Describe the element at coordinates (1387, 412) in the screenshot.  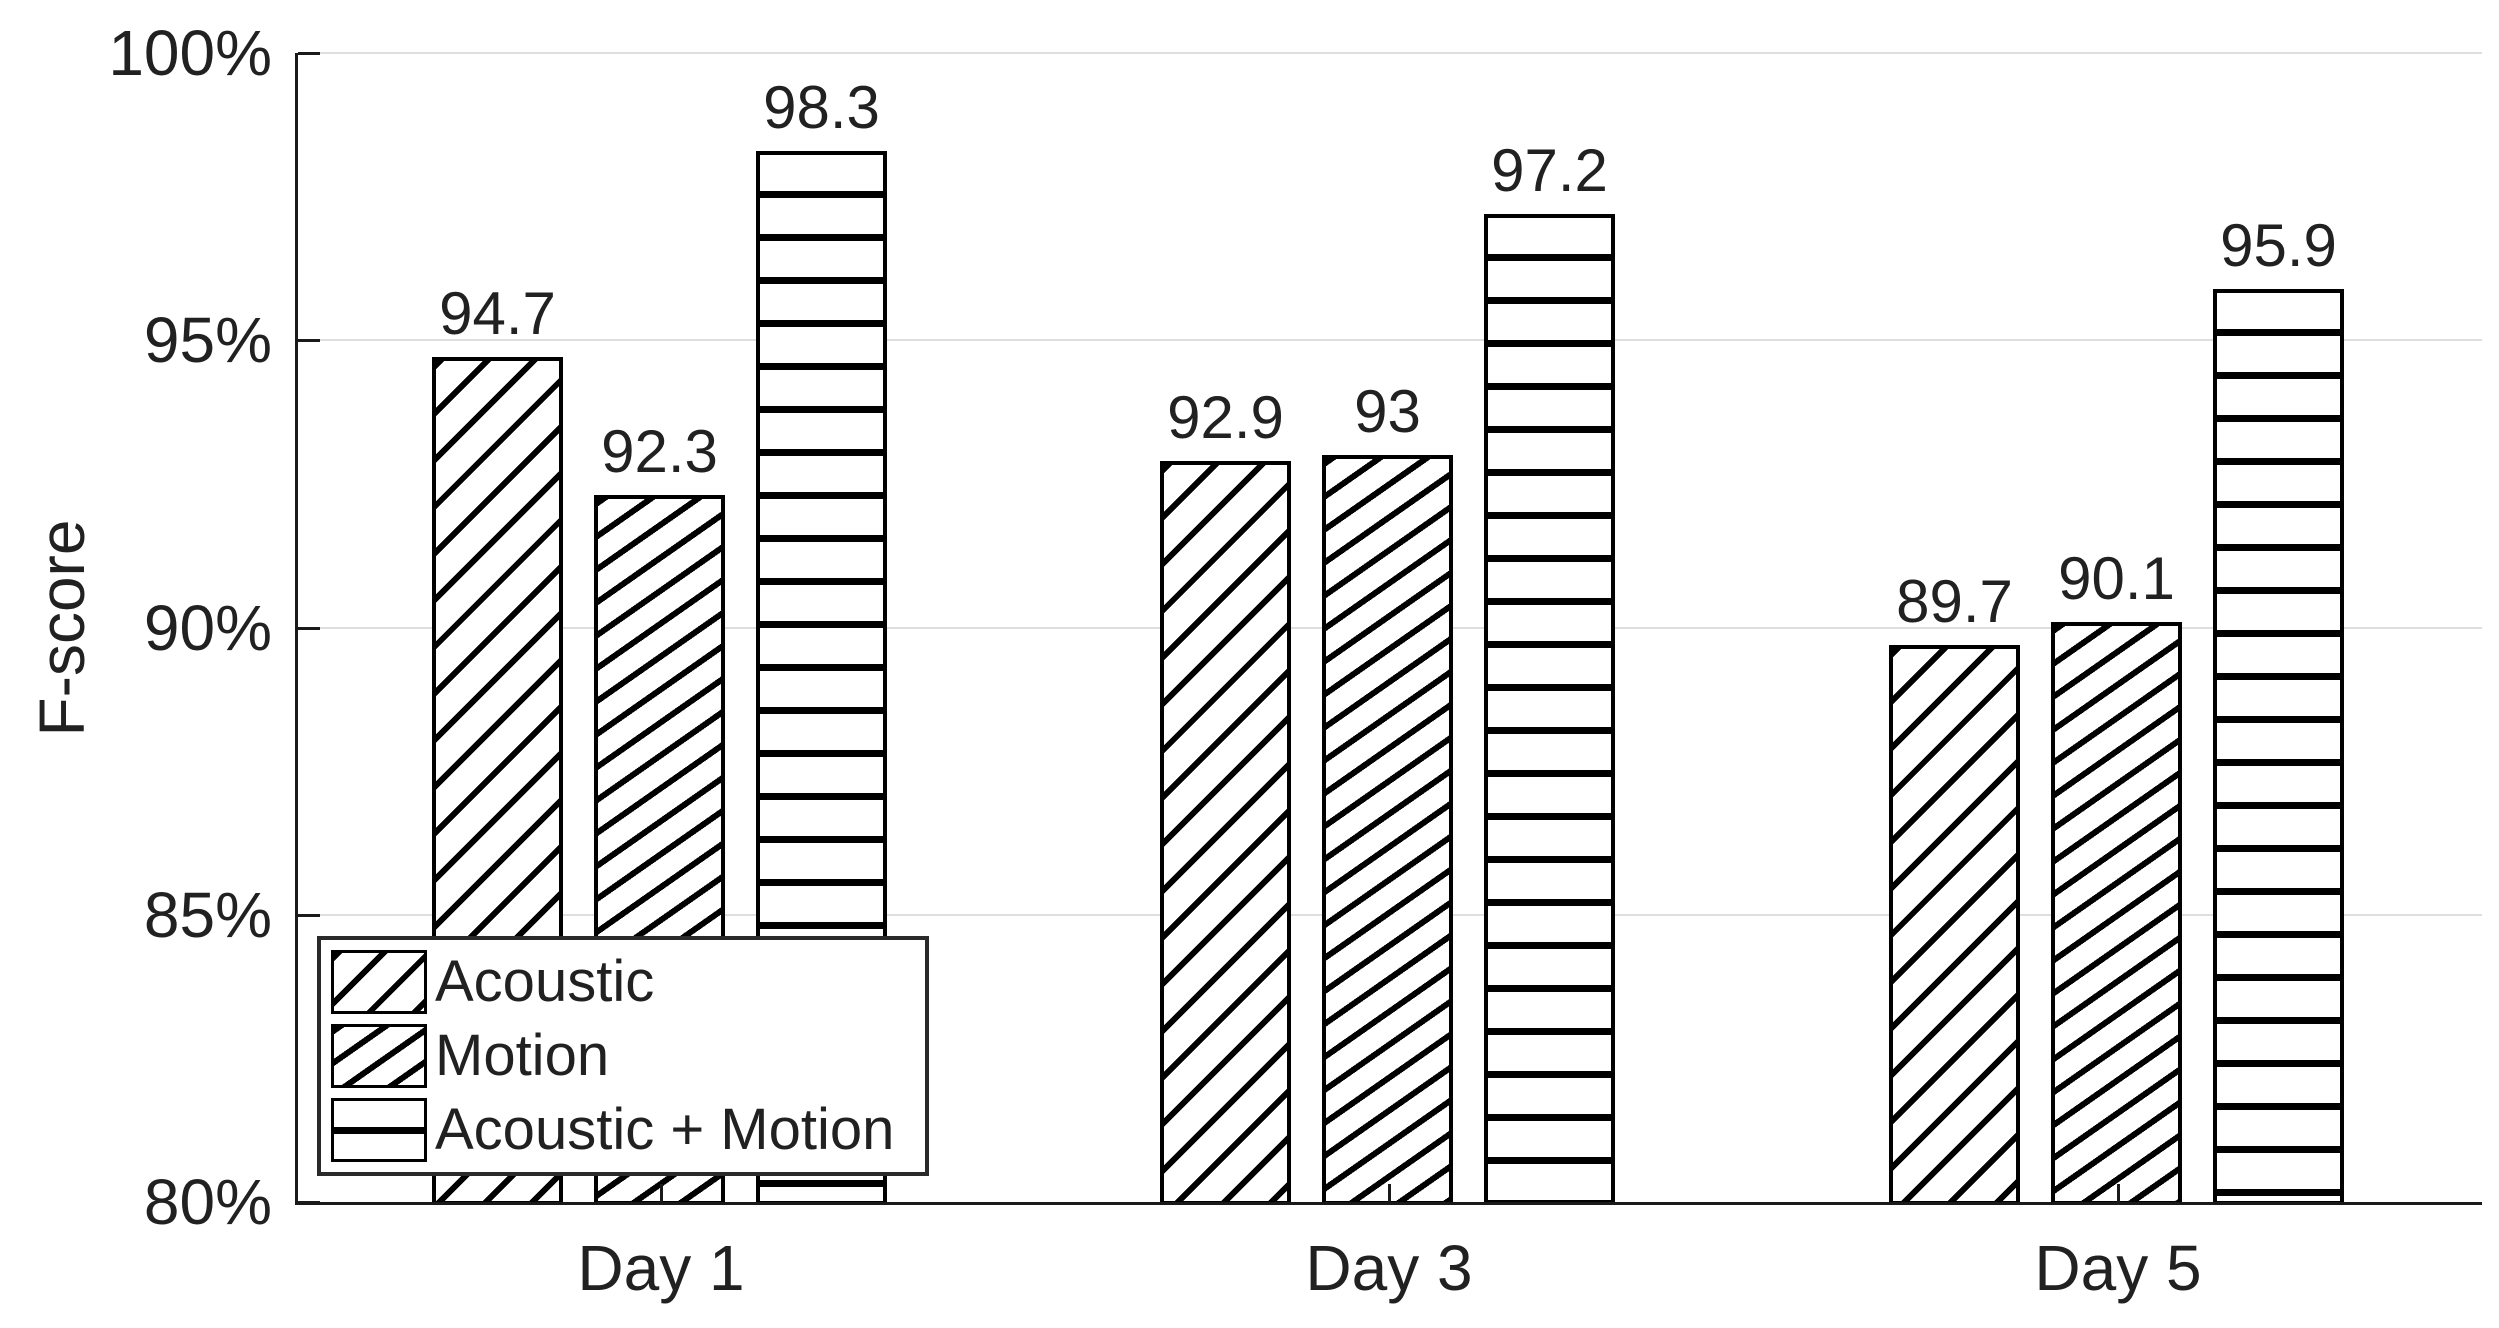
I see `value-label-93: 93` at that location.